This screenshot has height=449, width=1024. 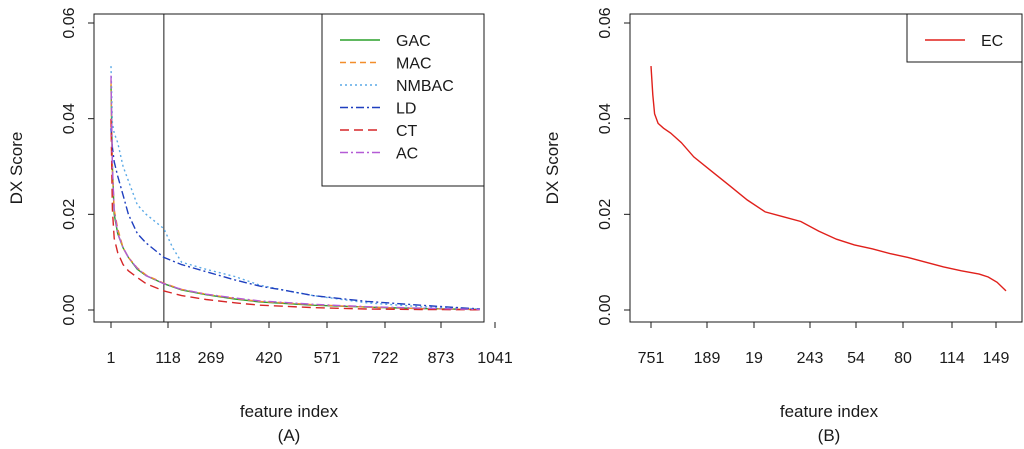 I want to click on panel-a-series-ld-line, so click(x=295, y=219).